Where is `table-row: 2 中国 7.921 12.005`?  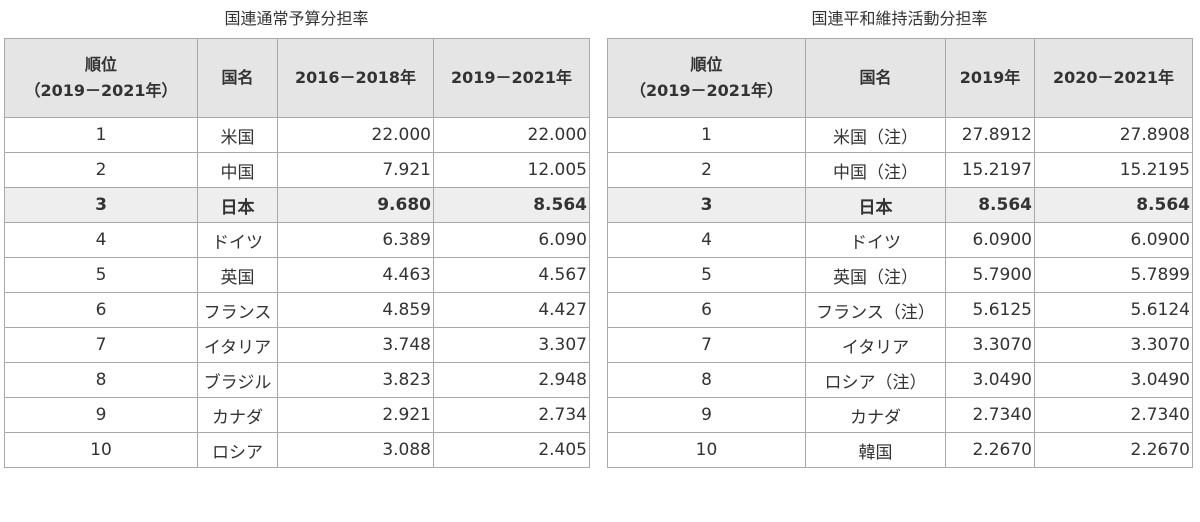
table-row: 2 中国 7.921 12.005 is located at coordinates (297, 170).